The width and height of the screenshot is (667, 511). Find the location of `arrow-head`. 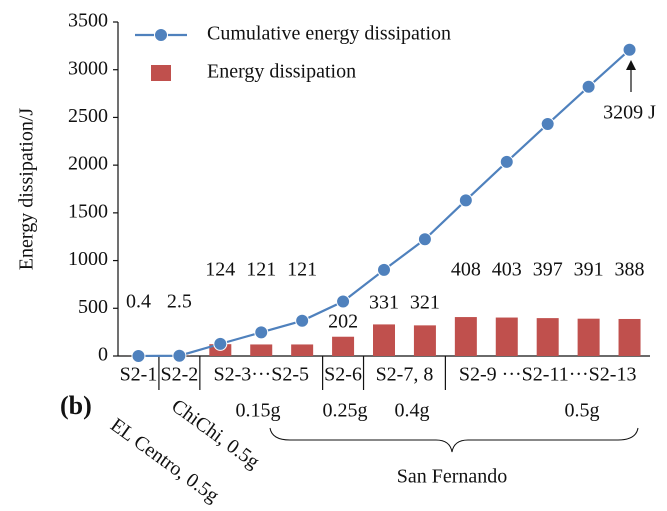

arrow-head is located at coordinates (631, 65).